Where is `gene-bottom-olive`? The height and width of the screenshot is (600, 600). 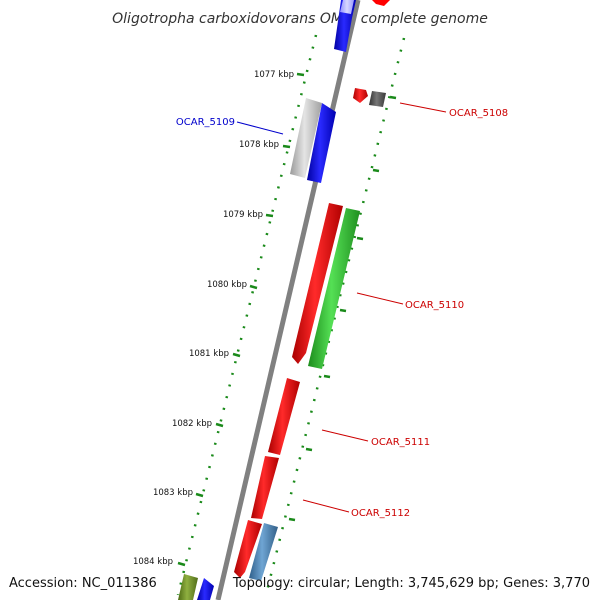
gene-bottom-olive is located at coordinates (188, 587).